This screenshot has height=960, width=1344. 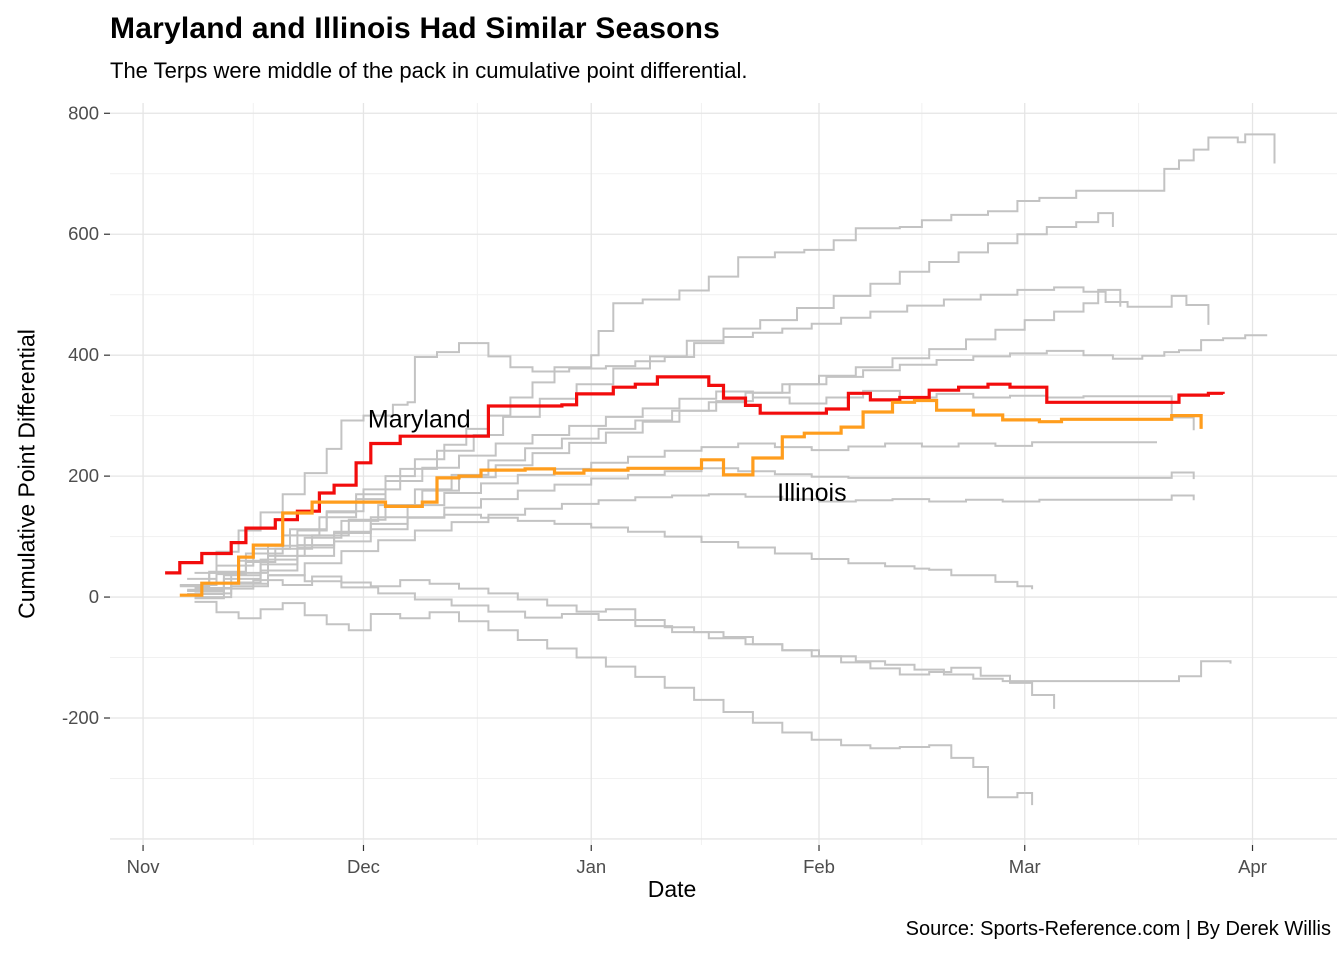 What do you see at coordinates (1025, 866) in the screenshot?
I see `x-tick-label: Mar` at bounding box center [1025, 866].